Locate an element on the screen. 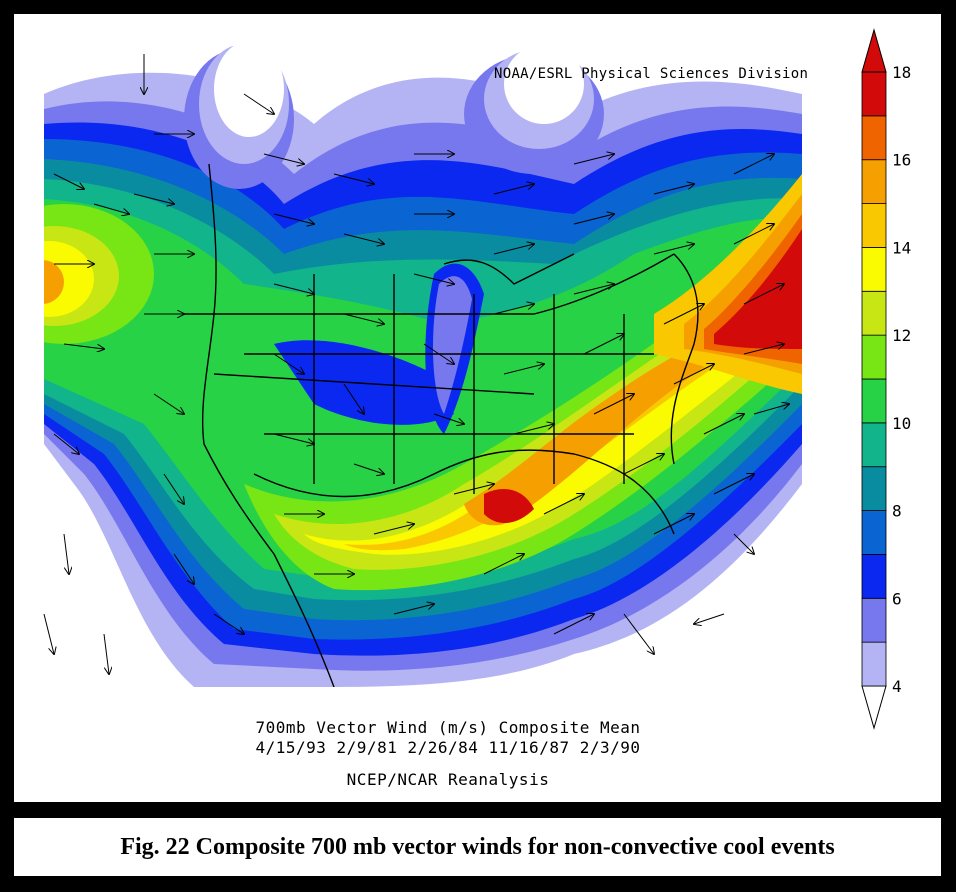  colorbar-label: 8 is located at coordinates (897, 511).